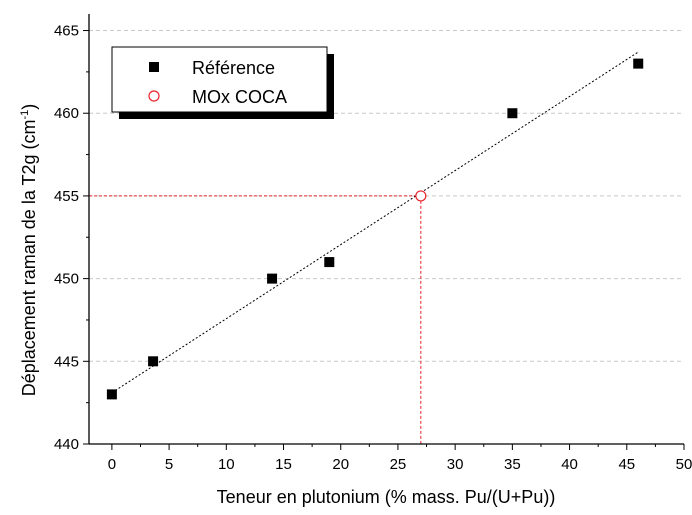  What do you see at coordinates (112, 464) in the screenshot?
I see `x-tick-label: 0` at bounding box center [112, 464].